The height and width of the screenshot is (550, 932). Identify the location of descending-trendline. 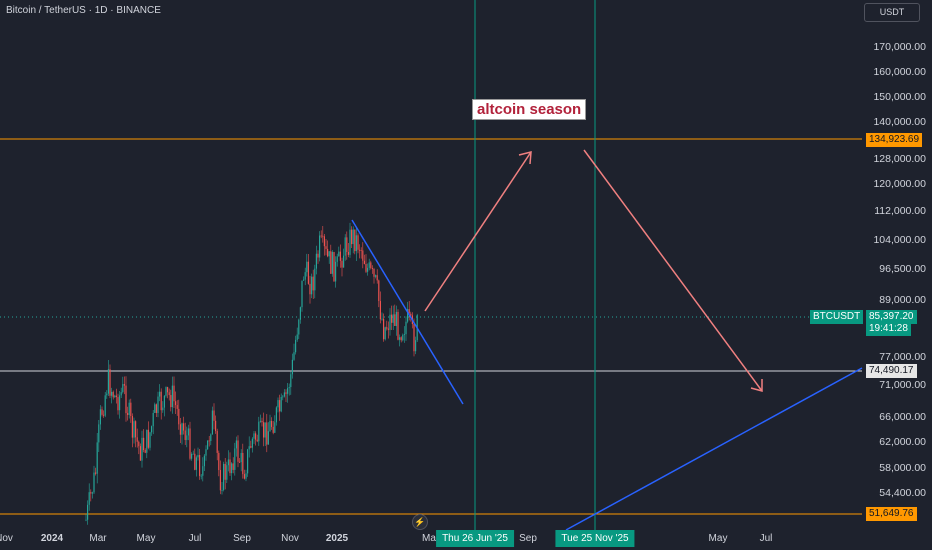
(407, 312).